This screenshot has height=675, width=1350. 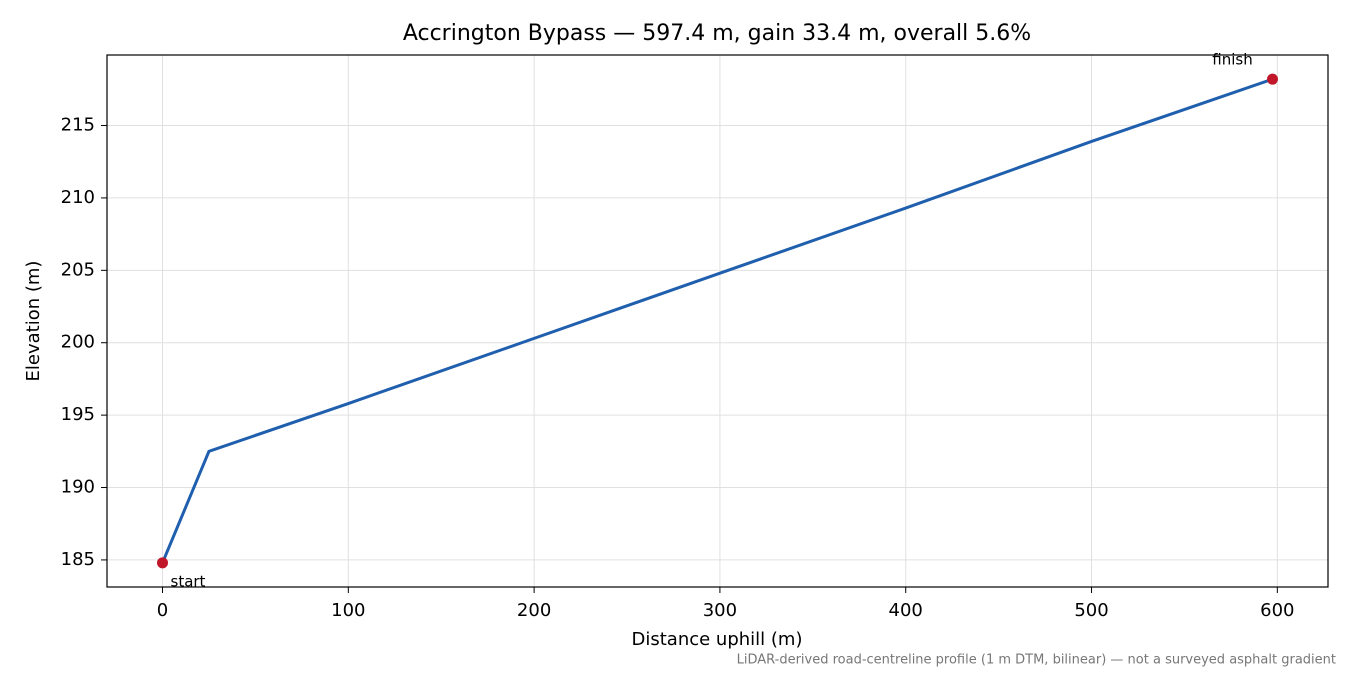 What do you see at coordinates (1091, 610) in the screenshot?
I see `x-tick-label: 500` at bounding box center [1091, 610].